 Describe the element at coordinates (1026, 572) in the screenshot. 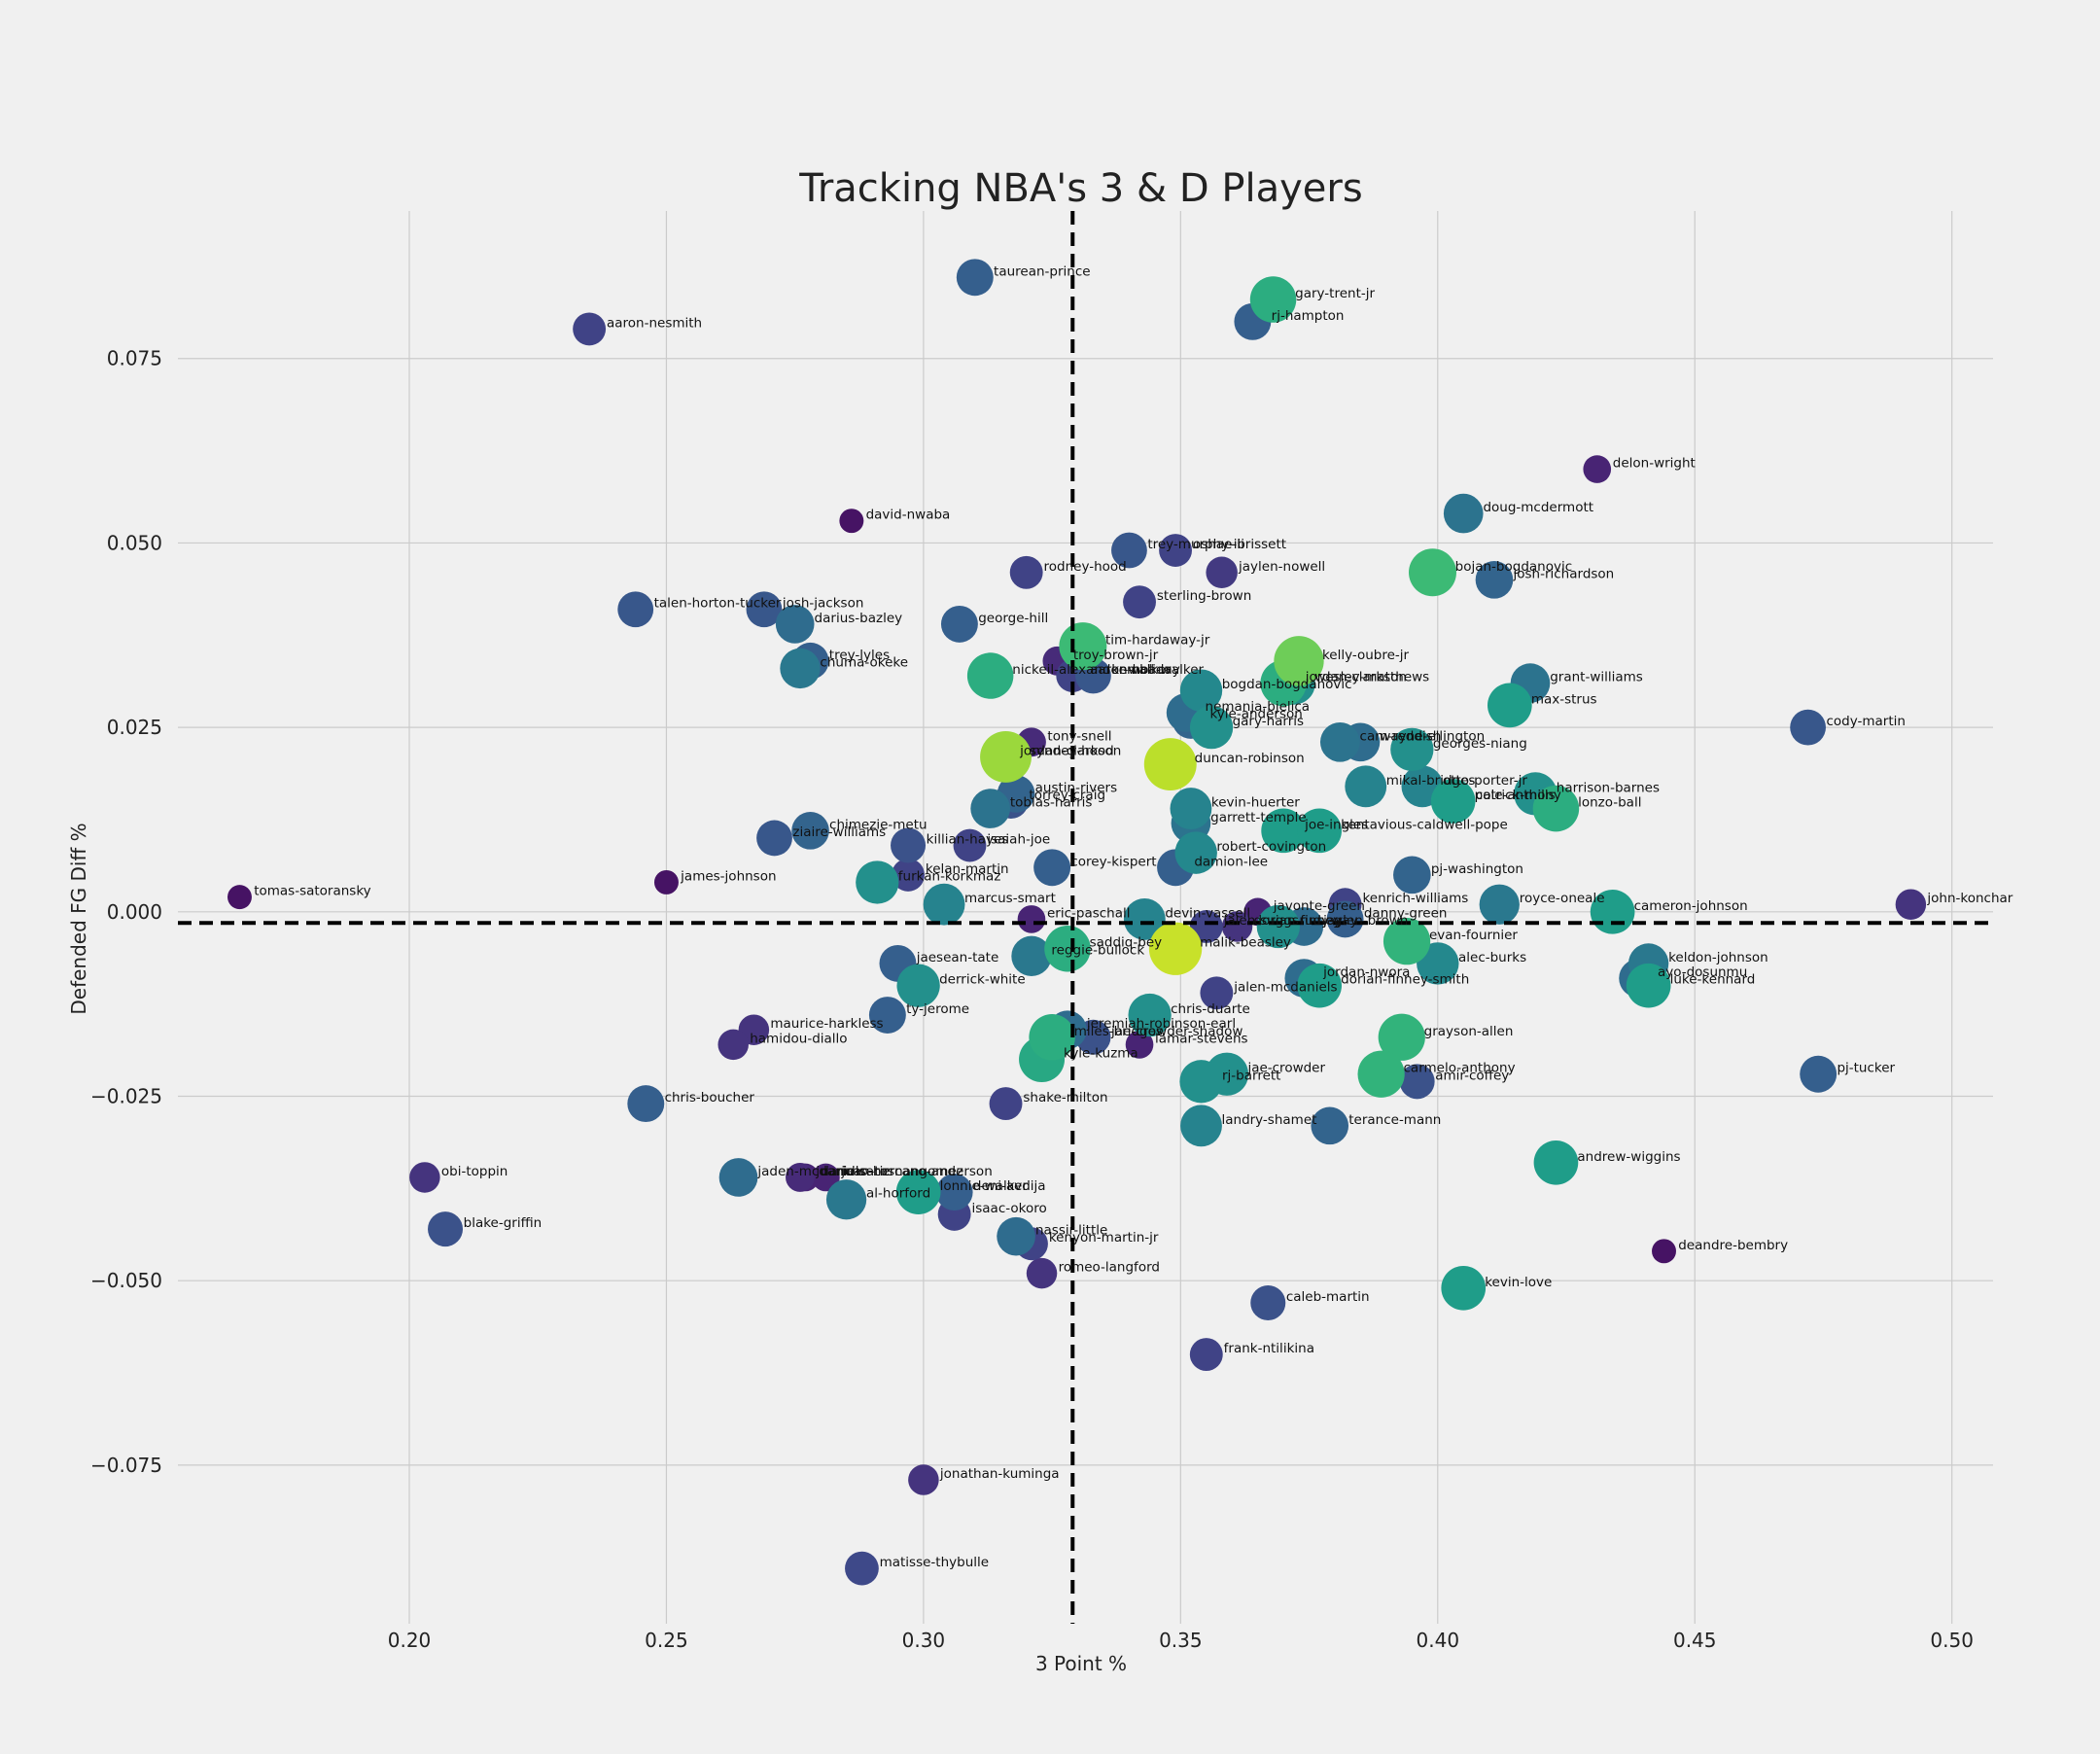

I see `point-rodney-hood` at that location.